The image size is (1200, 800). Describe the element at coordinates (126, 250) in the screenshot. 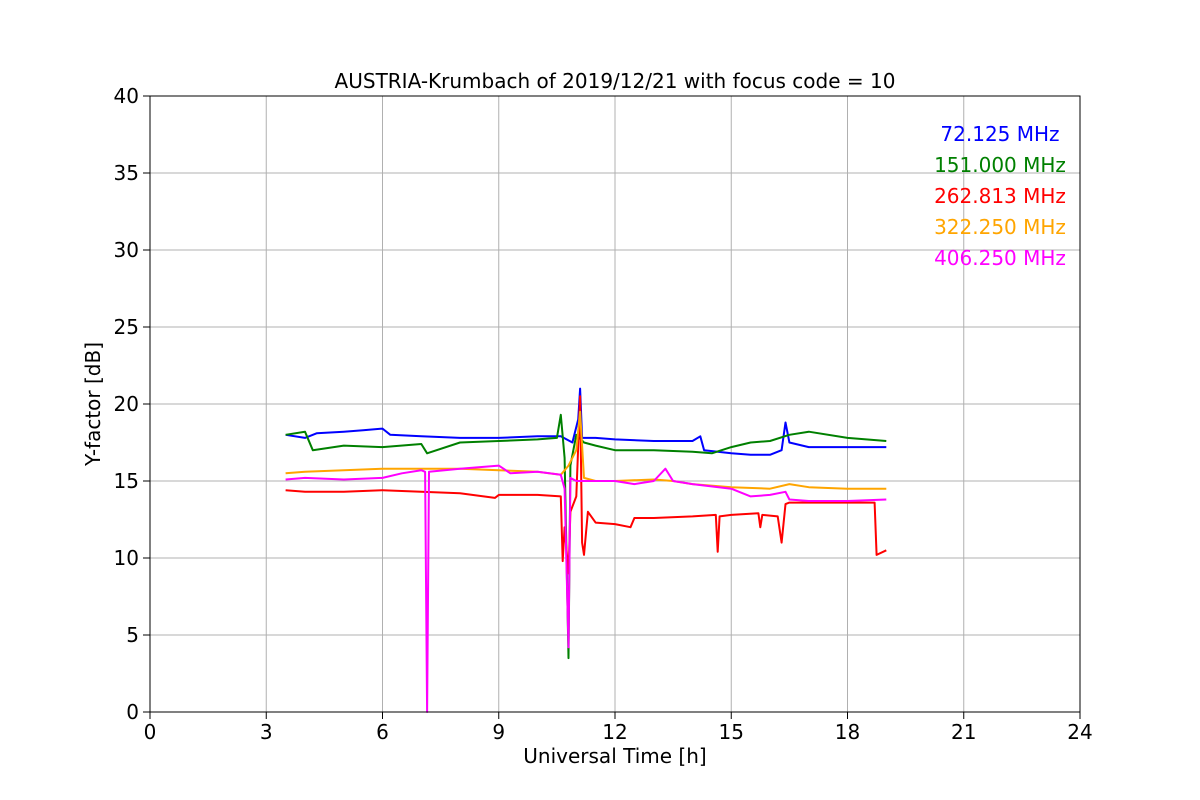

I see `y-tick-label: 30` at that location.